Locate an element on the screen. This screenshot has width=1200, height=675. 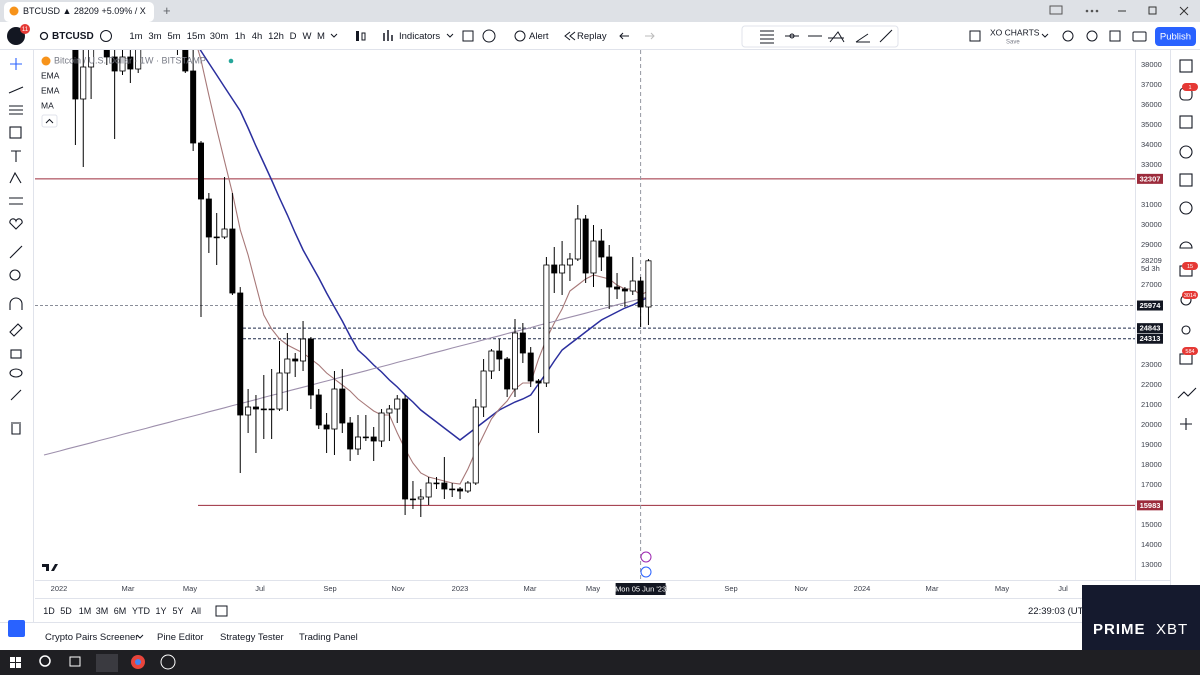
range-button: 5Y is located at coordinates (177, 611).